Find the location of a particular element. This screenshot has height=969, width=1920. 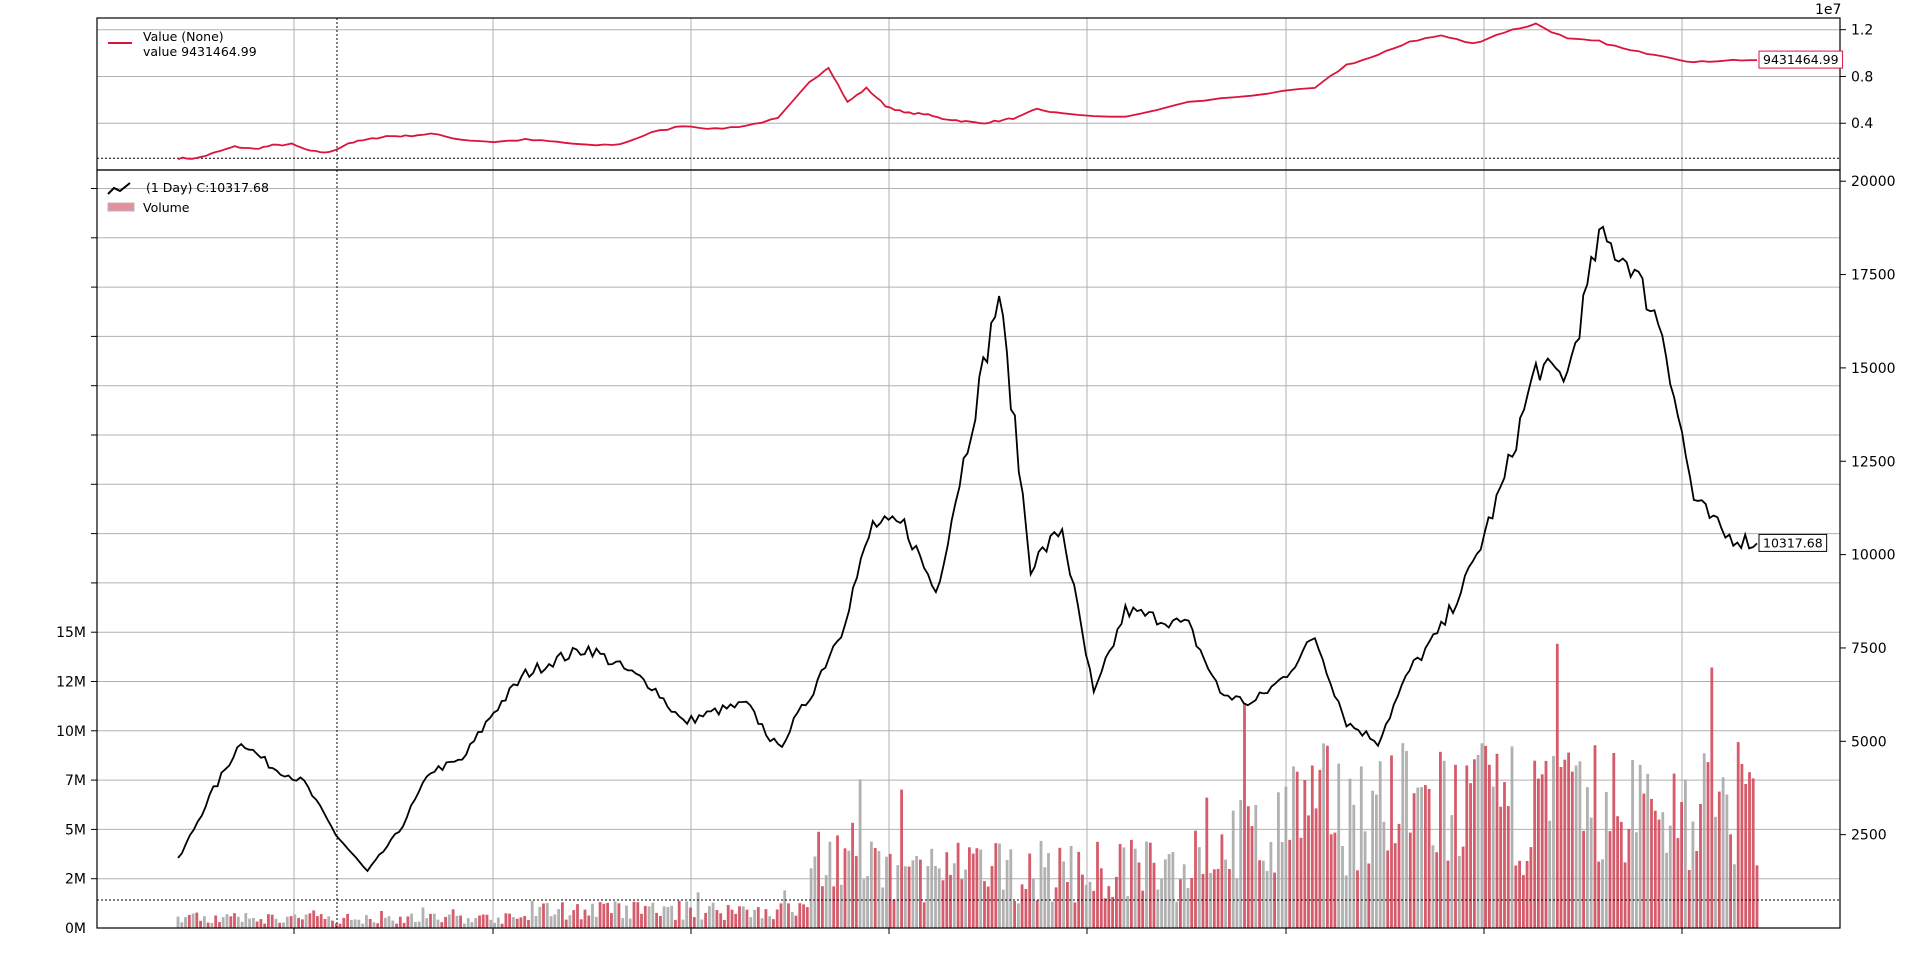

price-last-label: 10317.68 is located at coordinates (1793, 542).